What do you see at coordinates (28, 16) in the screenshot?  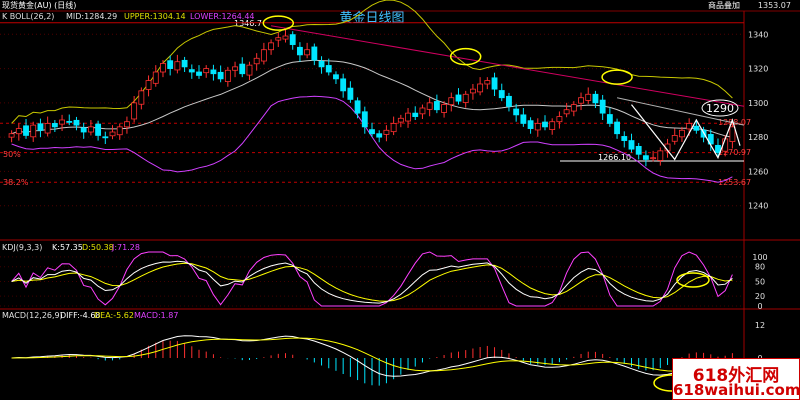 I see `boll-label: K BOLL(26,2)` at bounding box center [28, 16].